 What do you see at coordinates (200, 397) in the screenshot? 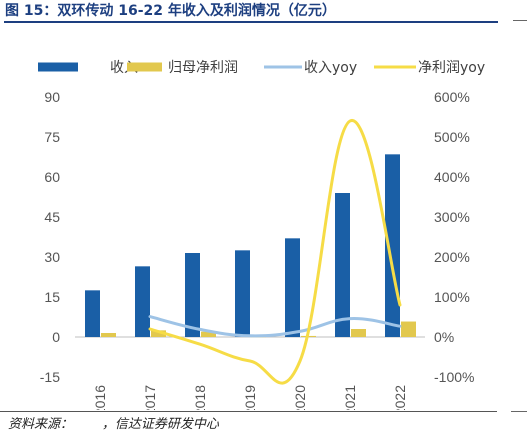
I see `x-category-label: 2018` at bounding box center [200, 397].